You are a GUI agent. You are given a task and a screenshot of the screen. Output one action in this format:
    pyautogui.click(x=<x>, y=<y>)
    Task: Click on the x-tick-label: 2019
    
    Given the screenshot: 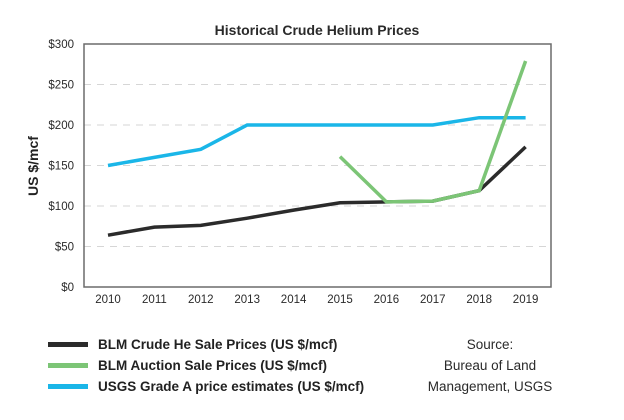 What is the action you would take?
    pyautogui.click(x=526, y=300)
    